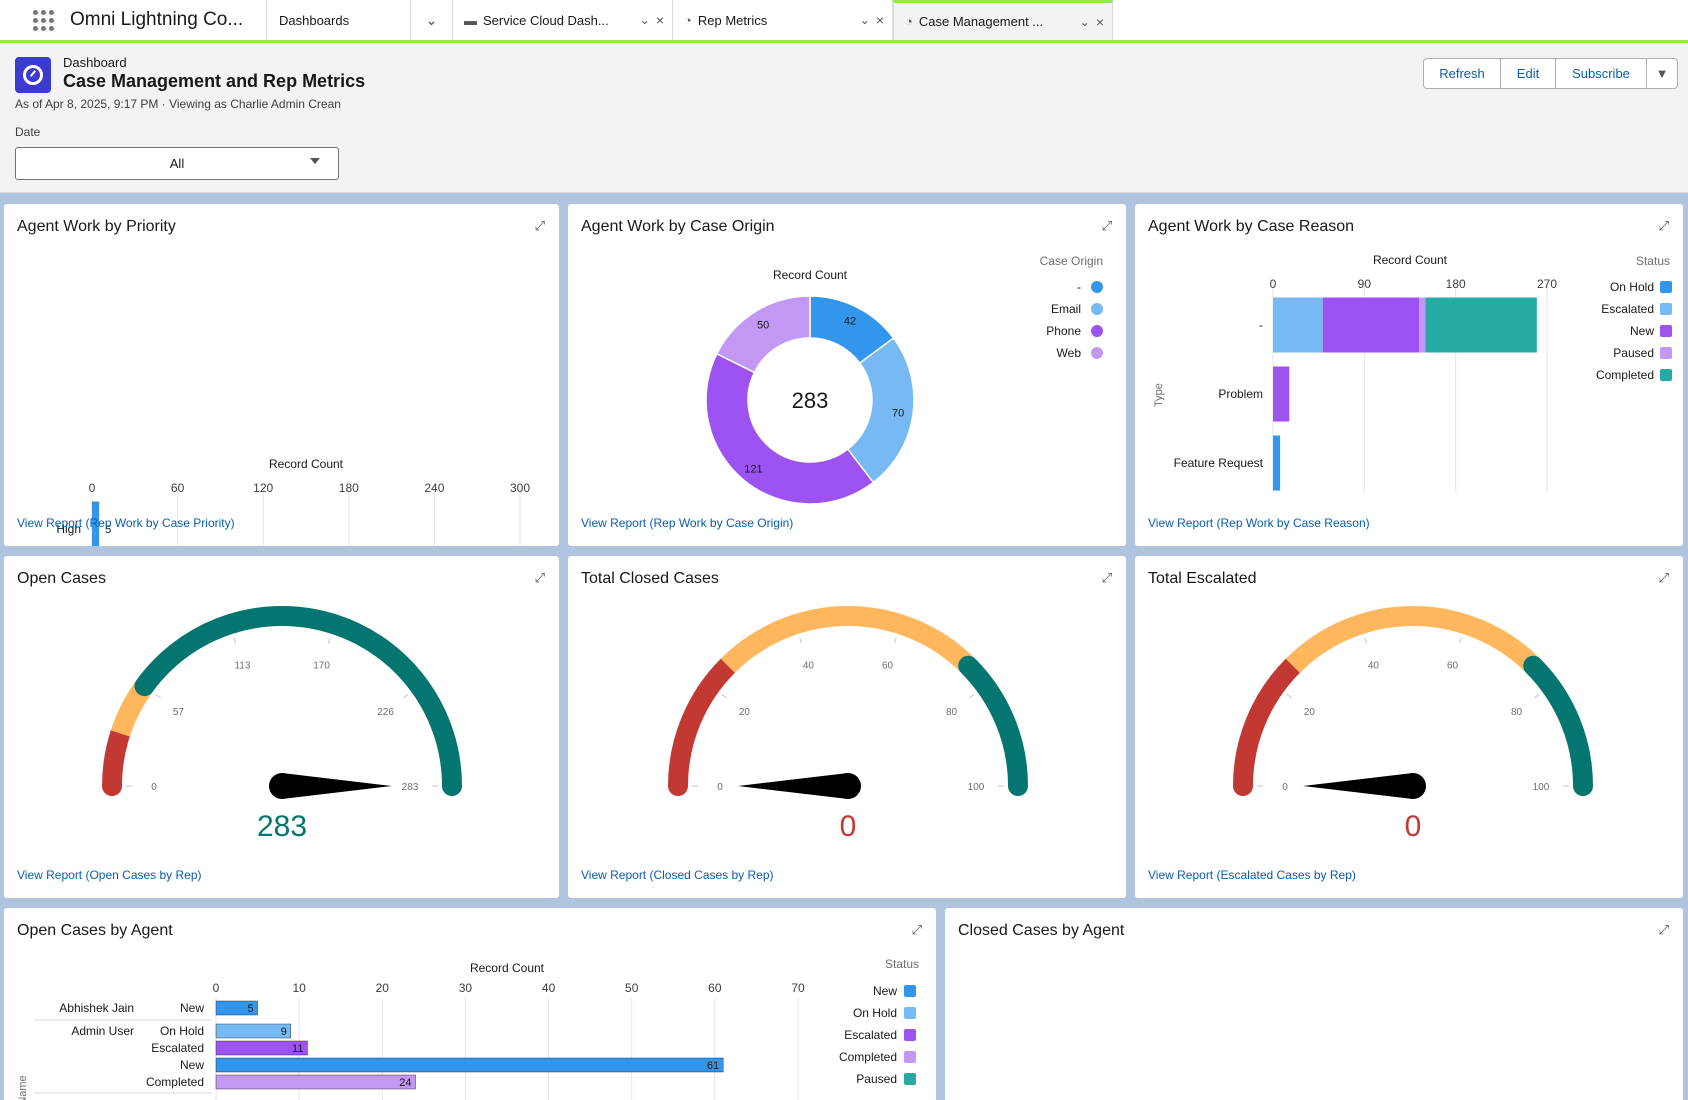 The width and height of the screenshot is (1688, 1100). I want to click on slice-label: 70, so click(898, 413).